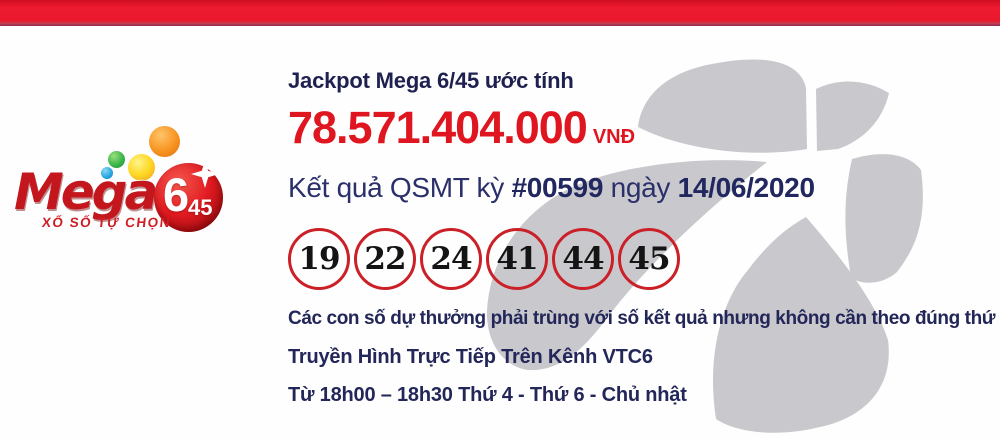 The image size is (1000, 438). Describe the element at coordinates (438, 127) in the screenshot. I see `jackpot-amount-value: 78.571.404.000` at that location.